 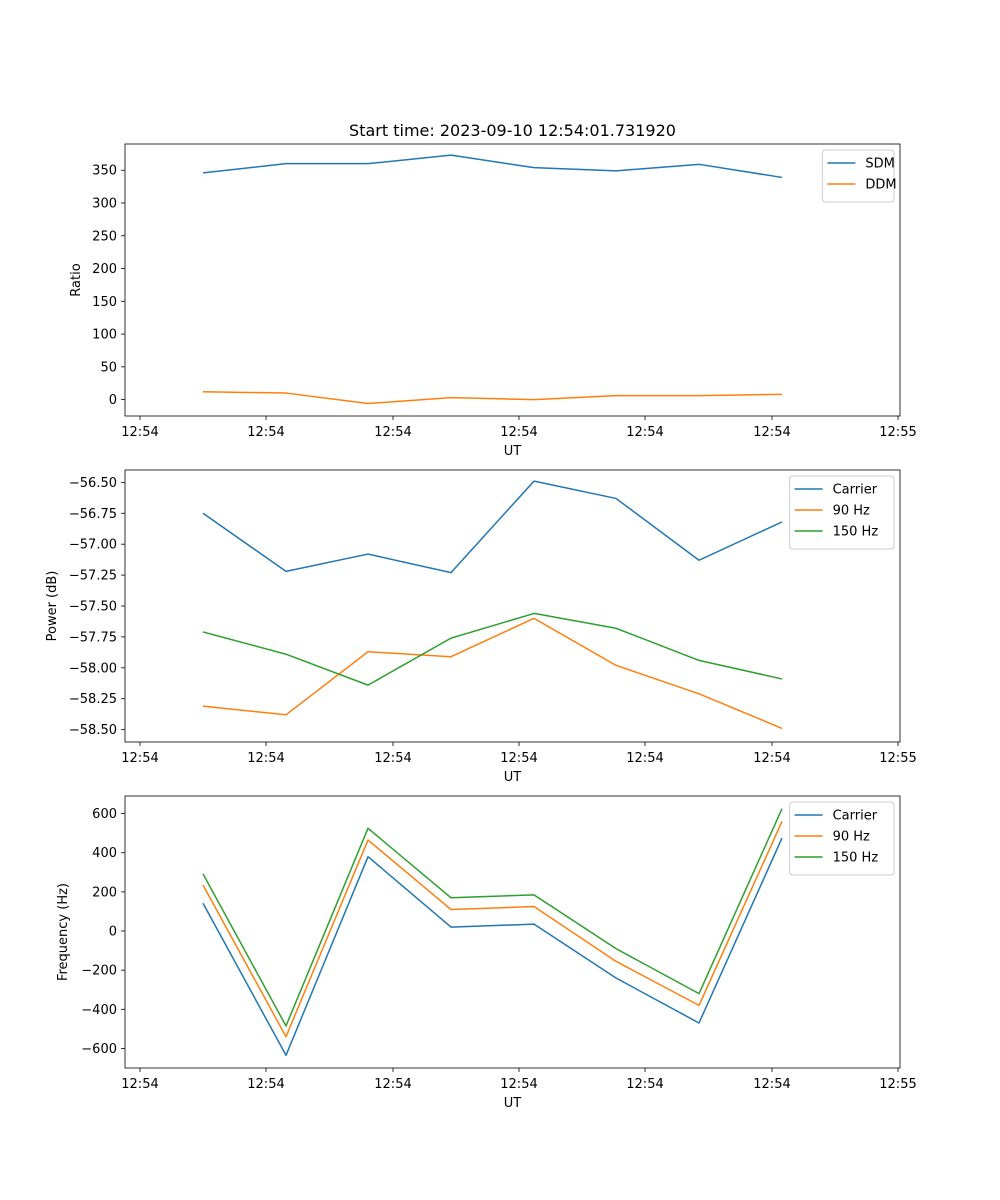 What do you see at coordinates (108, 367) in the screenshot?
I see `y-tick-label: 50` at bounding box center [108, 367].